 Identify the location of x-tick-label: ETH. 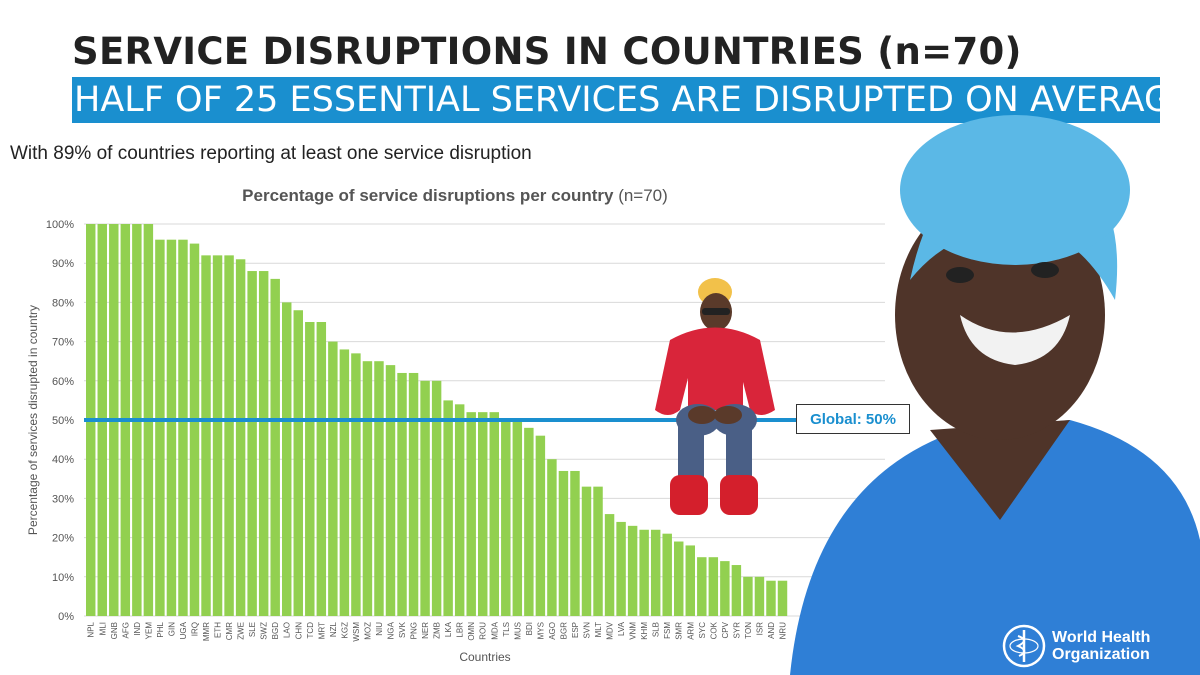
(218, 630).